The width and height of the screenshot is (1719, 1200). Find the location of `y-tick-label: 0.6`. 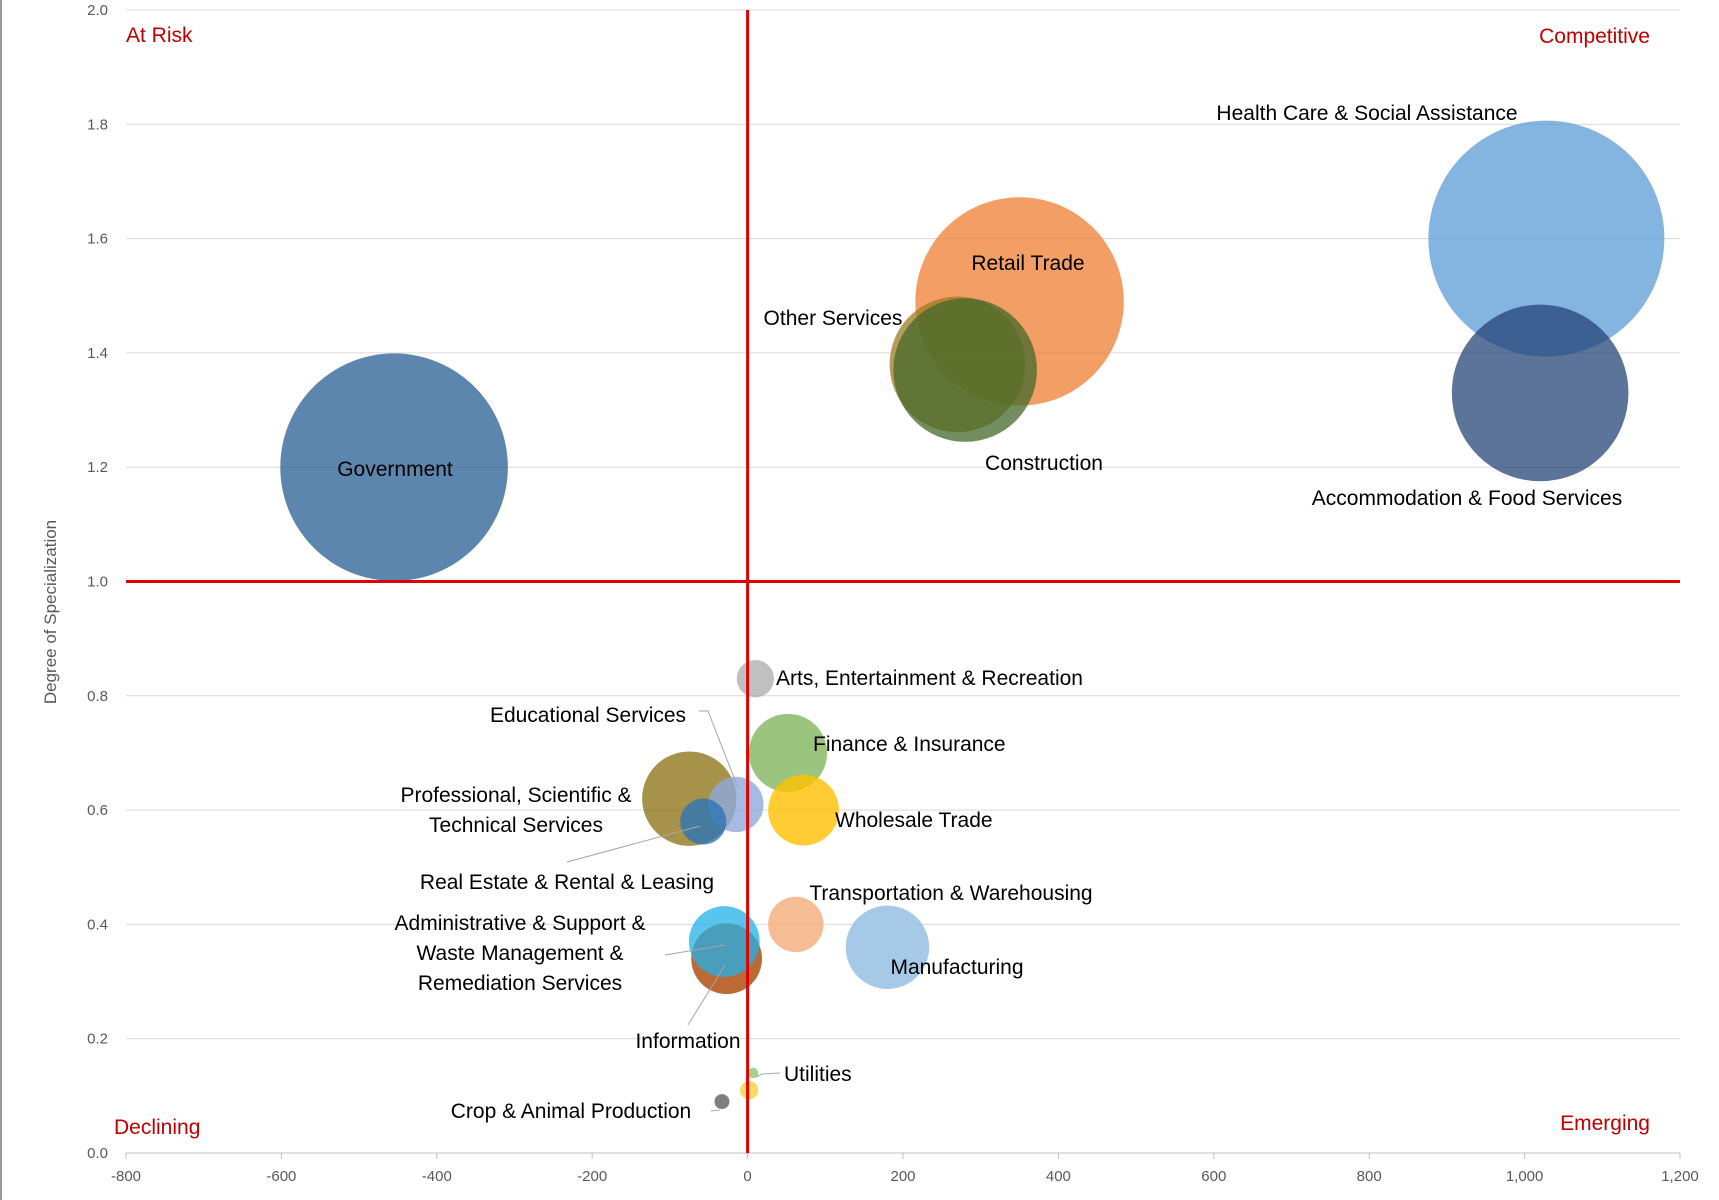

y-tick-label: 0.6 is located at coordinates (97, 810).